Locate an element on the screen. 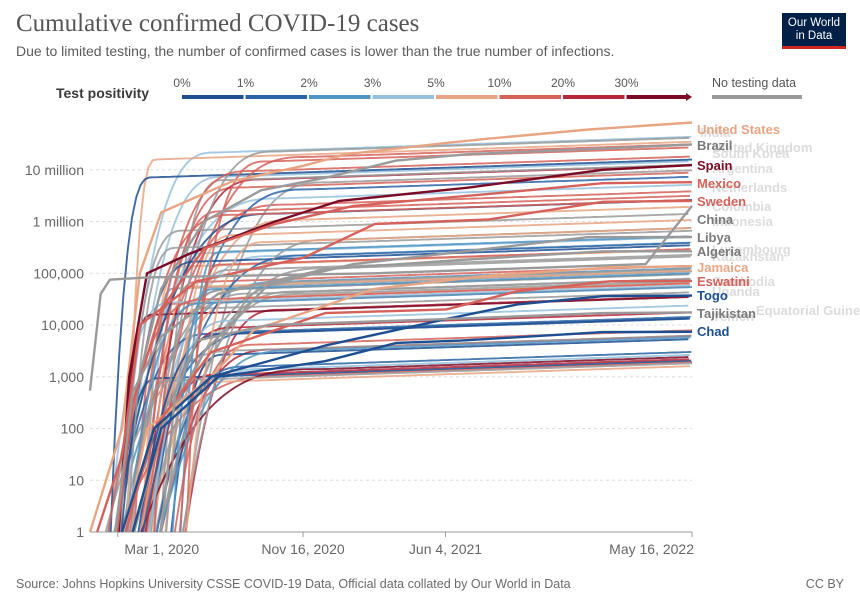 This screenshot has width=860, height=608. ghost-label: Netherlands is located at coordinates (749, 187).